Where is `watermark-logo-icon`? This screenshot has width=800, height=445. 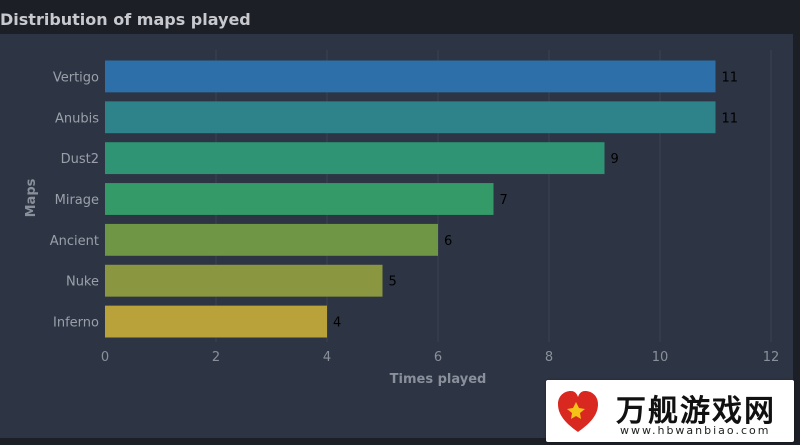 watermark-logo-icon is located at coordinates (578, 411).